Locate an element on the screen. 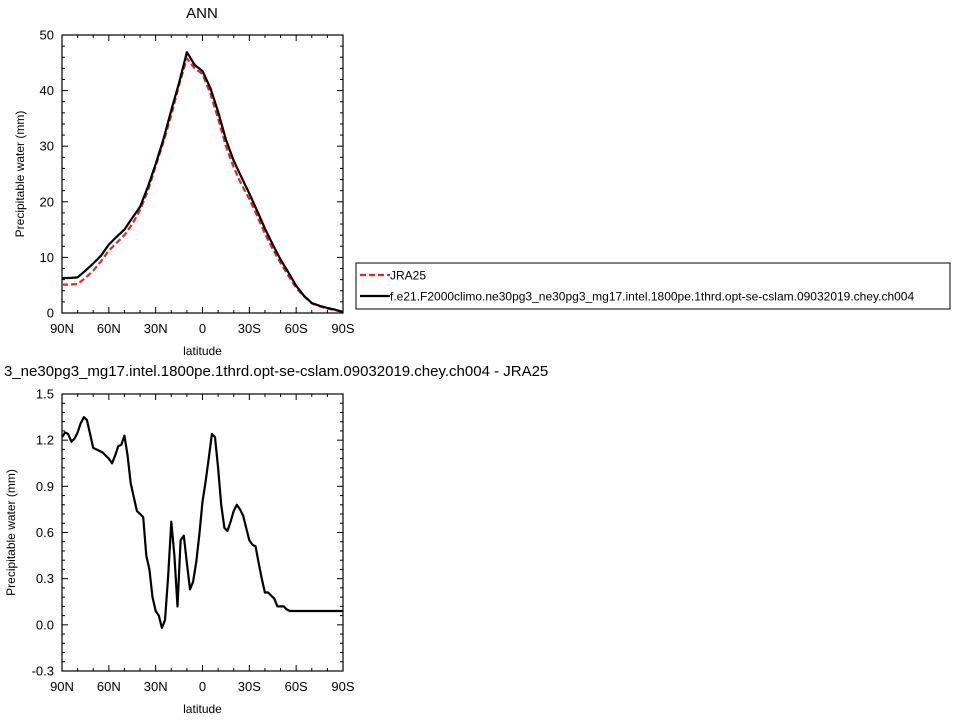 This screenshot has height=722, width=956. chart1-y-tick-label: 30 is located at coordinates (47, 146).